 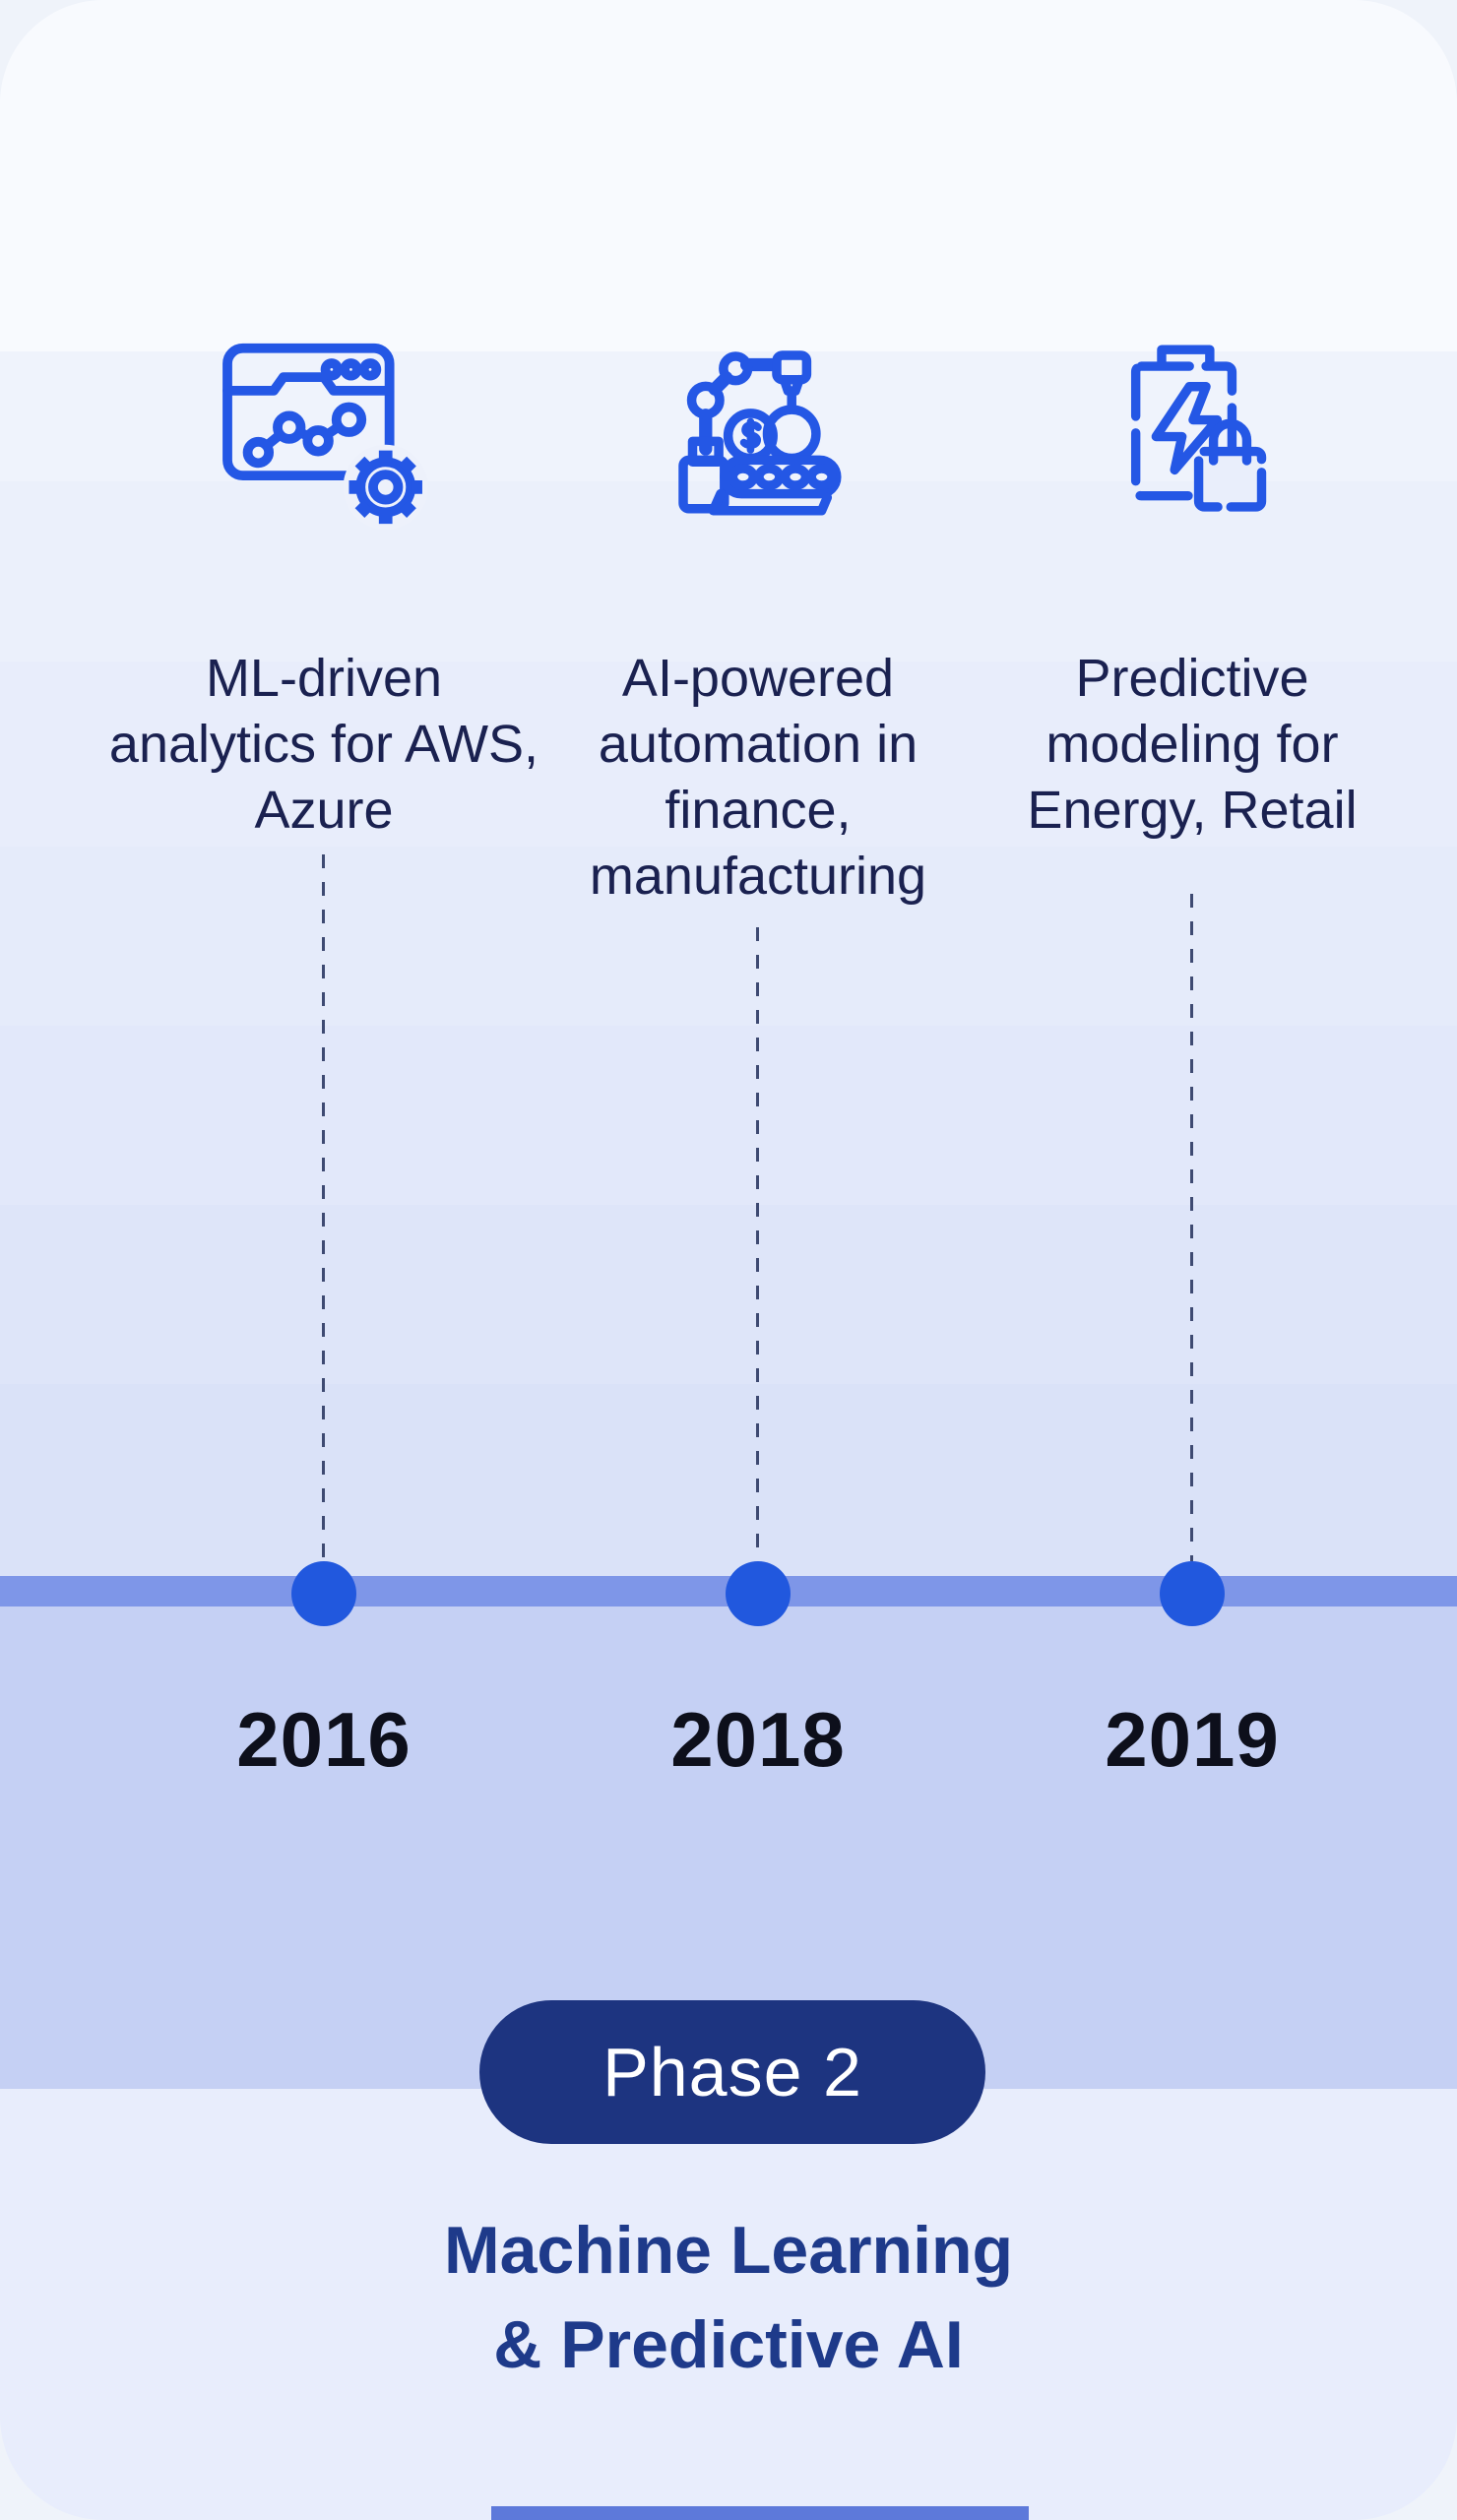 What do you see at coordinates (758, 1739) in the screenshot?
I see `milestone-year: 2018` at bounding box center [758, 1739].